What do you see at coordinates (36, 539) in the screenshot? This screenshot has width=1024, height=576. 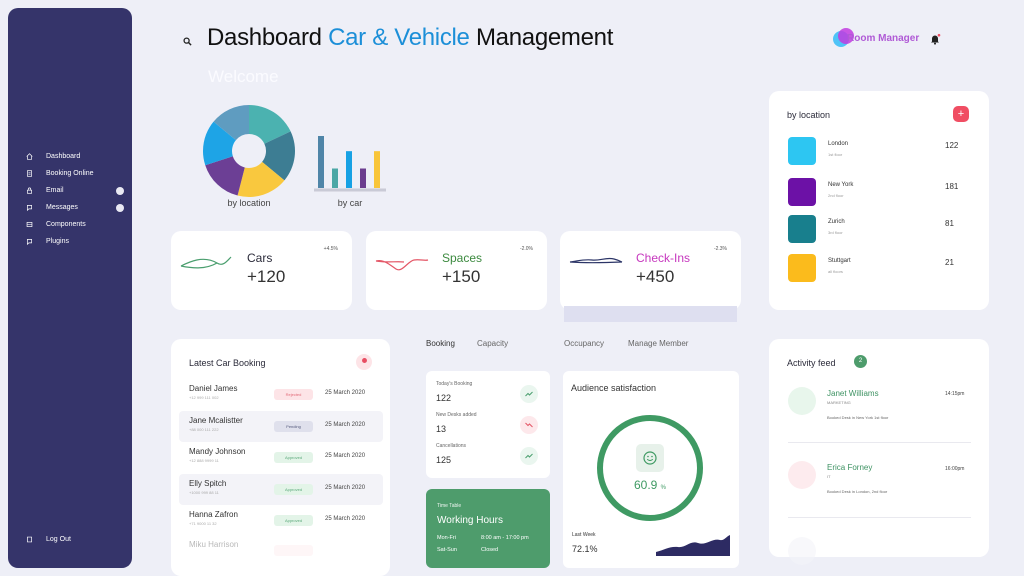 I see `logout-icon` at bounding box center [36, 539].